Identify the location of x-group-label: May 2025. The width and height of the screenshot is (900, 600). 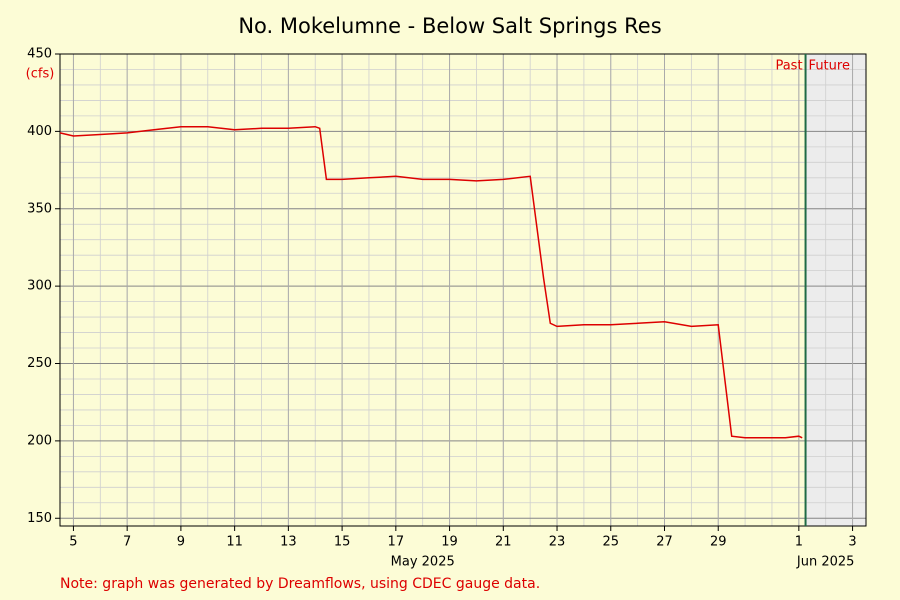
(423, 562).